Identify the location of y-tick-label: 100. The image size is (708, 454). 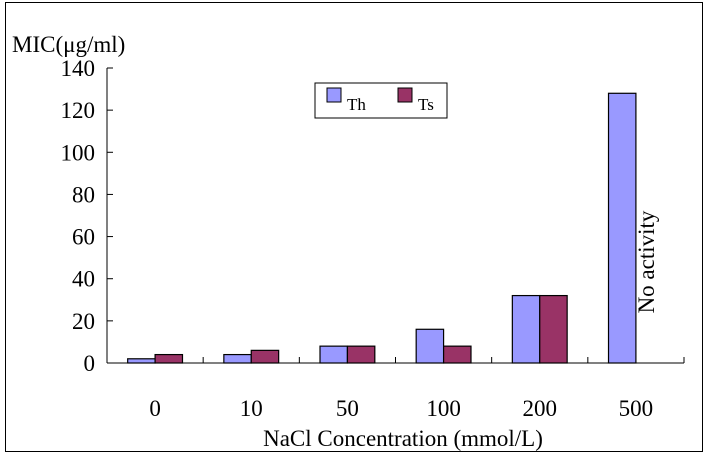
(78, 152).